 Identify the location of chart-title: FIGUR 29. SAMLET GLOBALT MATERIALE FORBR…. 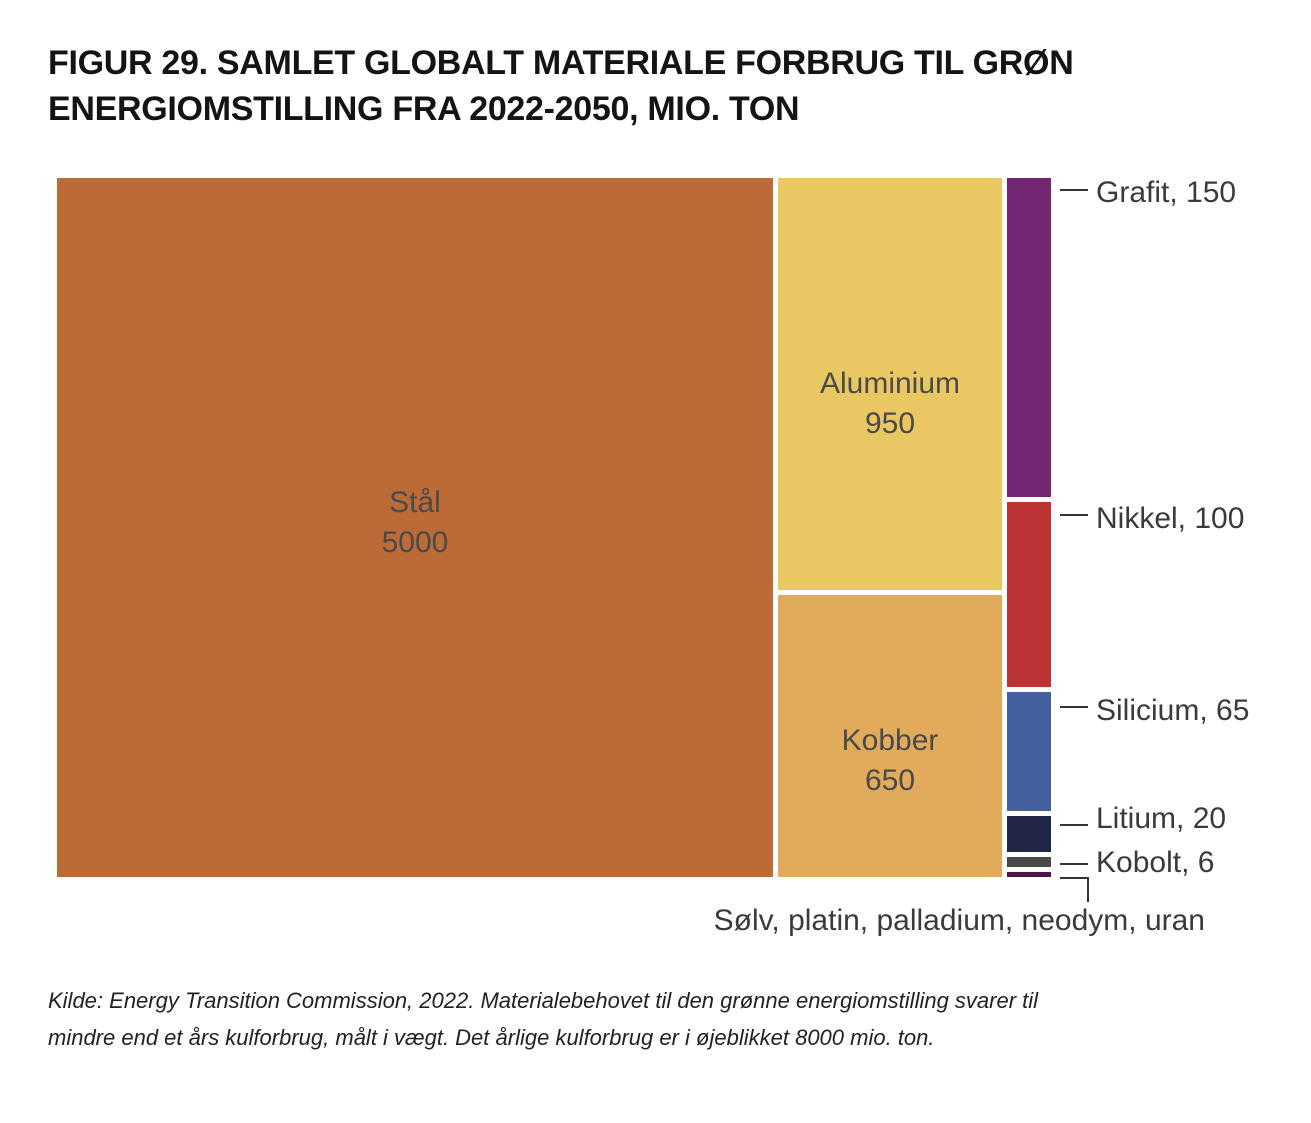
(648, 86).